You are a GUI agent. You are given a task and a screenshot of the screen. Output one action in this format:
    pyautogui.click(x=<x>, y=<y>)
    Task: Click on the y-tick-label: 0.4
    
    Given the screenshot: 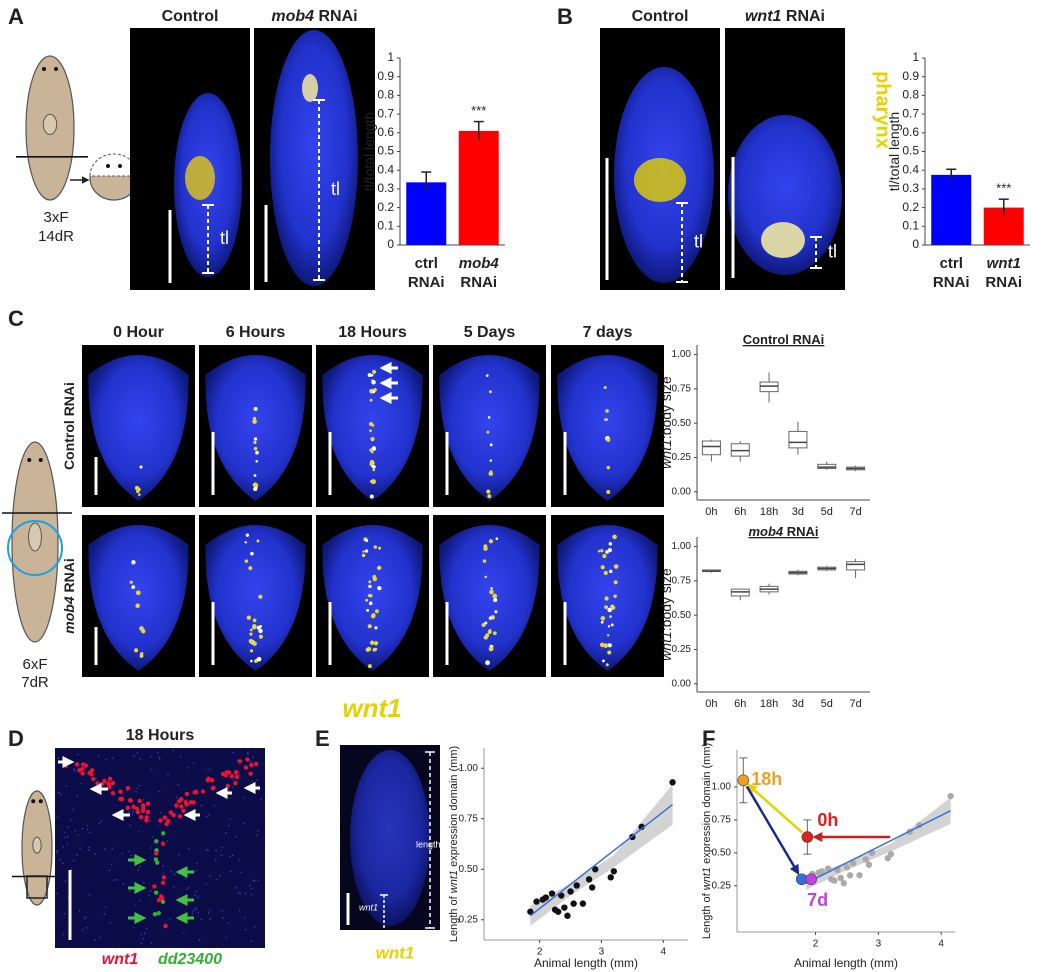 What is the action you would take?
    pyautogui.click(x=910, y=169)
    